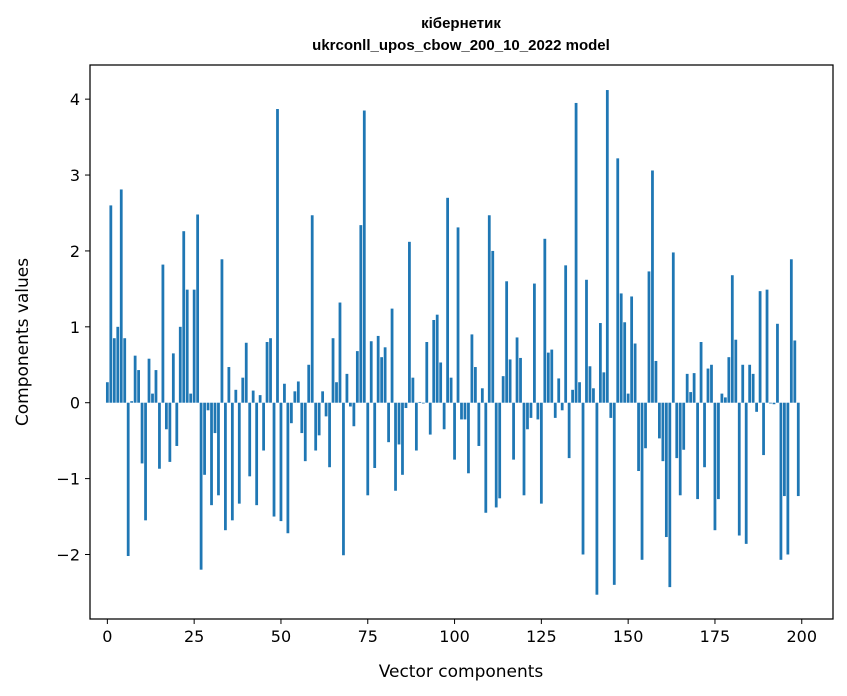  I want to click on x-axis-ticks: 0 25 50 75 100 125 150 175 200, so click(459, 632).